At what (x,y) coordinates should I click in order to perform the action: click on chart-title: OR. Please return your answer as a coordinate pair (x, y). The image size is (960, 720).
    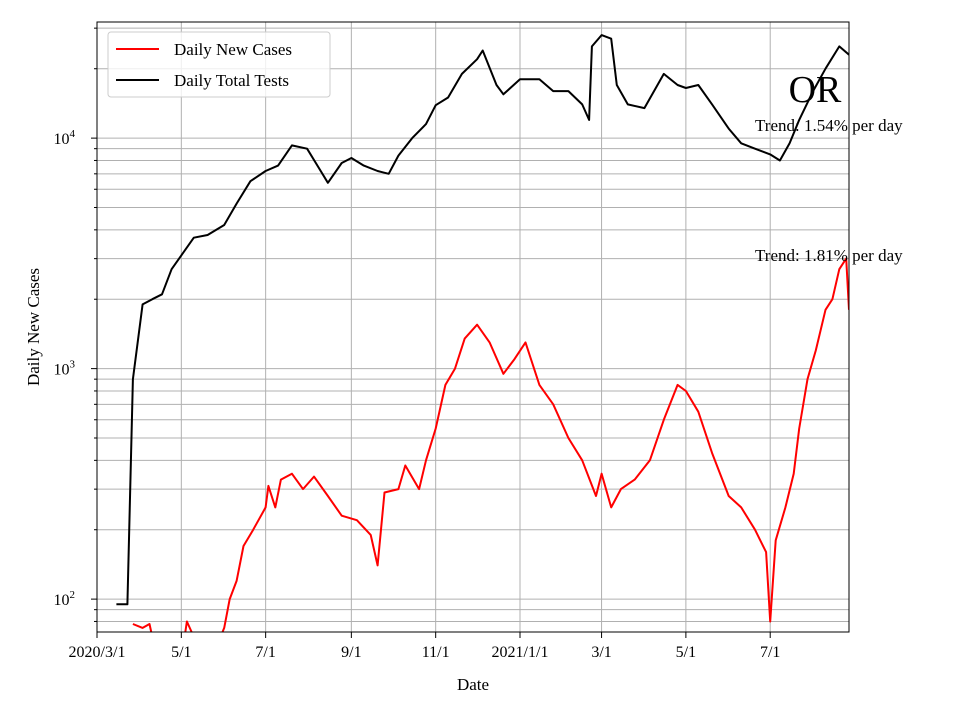
    Looking at the image, I should click on (815, 90).